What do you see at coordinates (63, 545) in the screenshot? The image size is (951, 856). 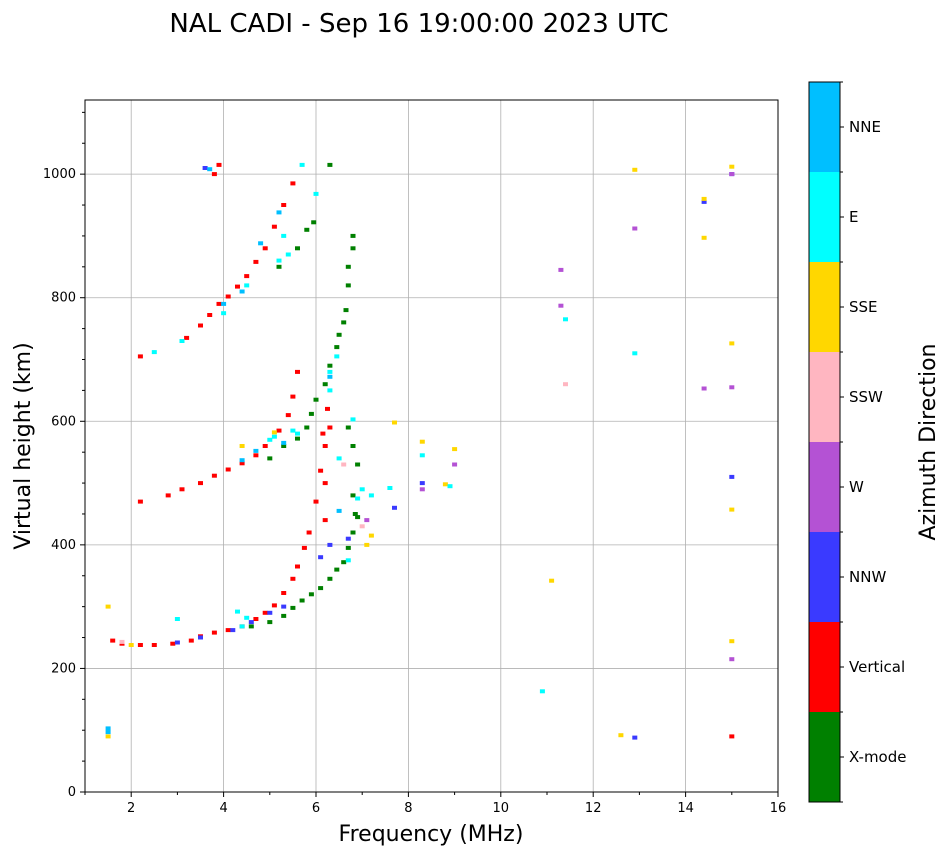 I see `y-tick-label: 400` at bounding box center [63, 545].